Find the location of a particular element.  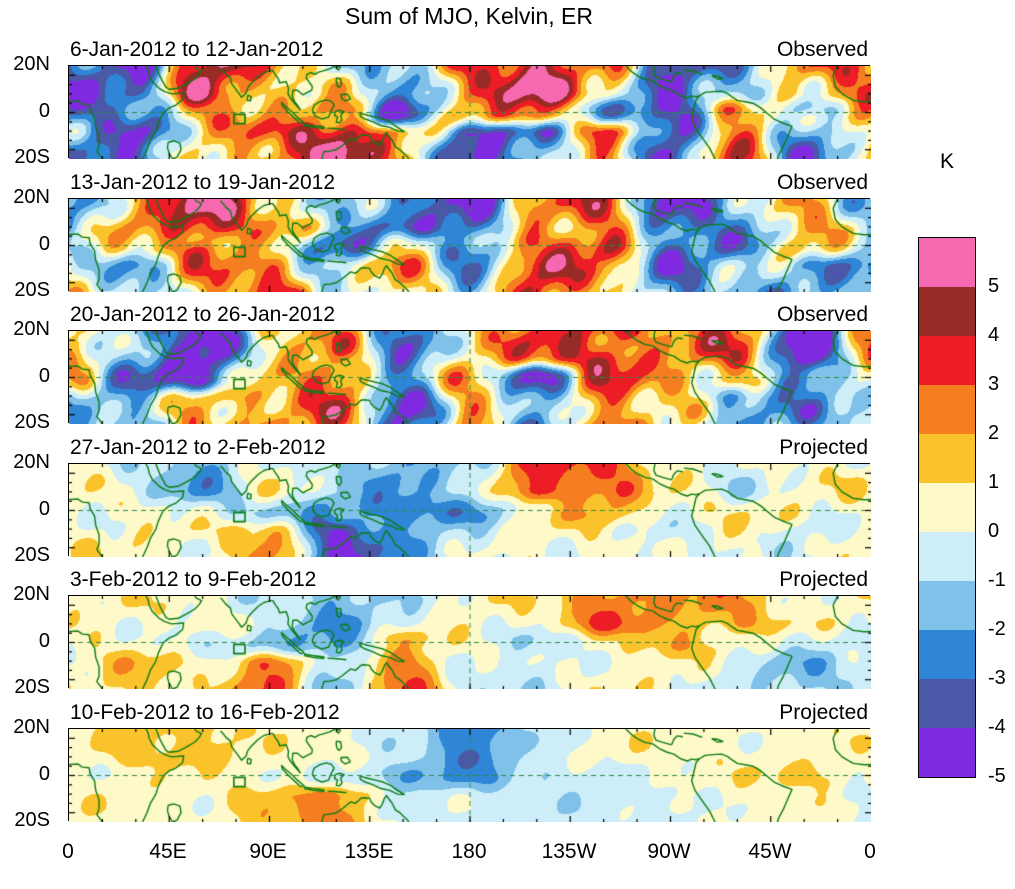

x-tick-90w: 90W is located at coordinates (669, 851).